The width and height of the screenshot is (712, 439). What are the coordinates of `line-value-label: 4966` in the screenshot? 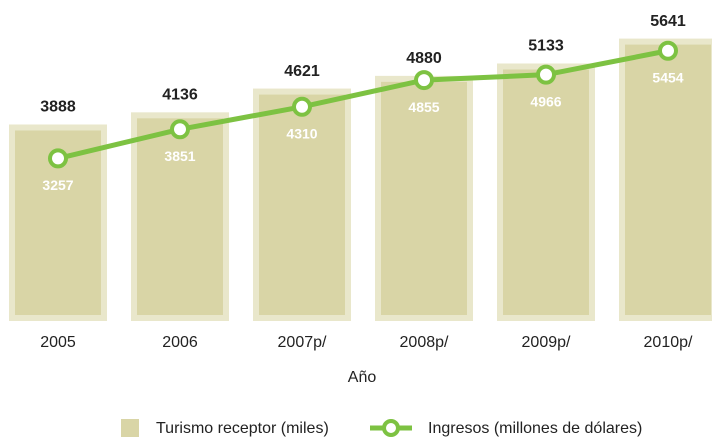 It's located at (545, 101).